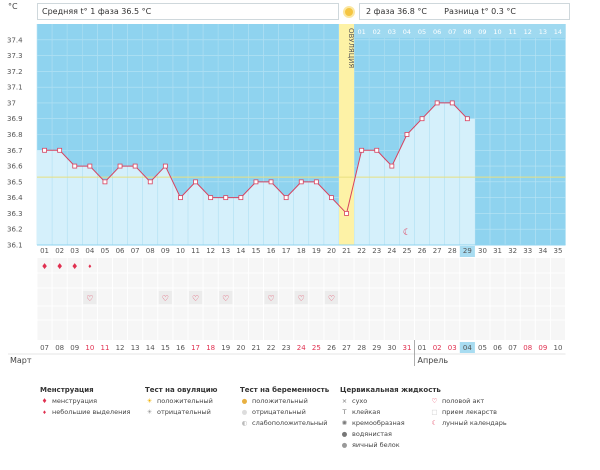 This screenshot has width=600, height=470. Describe the element at coordinates (225, 348) in the screenshot. I see `calendar-date: 19` at that location.